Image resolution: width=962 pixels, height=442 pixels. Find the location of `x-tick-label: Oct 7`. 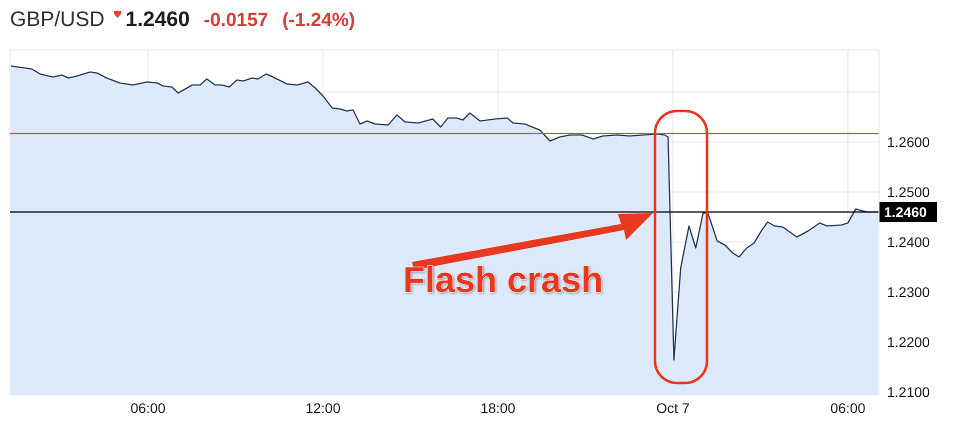

x-tick-label: Oct 7 is located at coordinates (673, 408).